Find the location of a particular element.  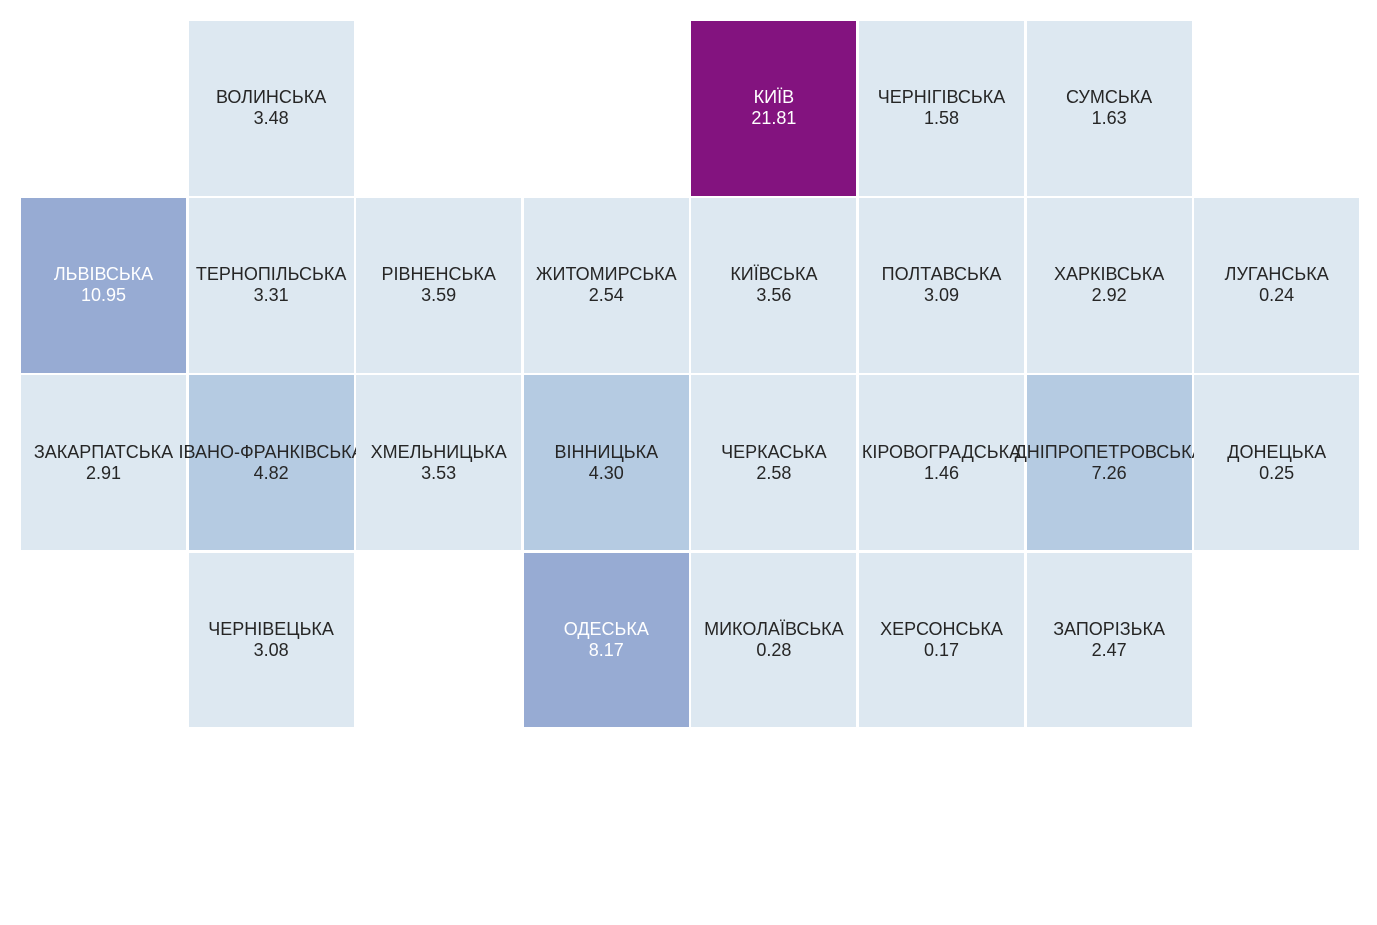

region-tile: ЛУГАНСЬКА 0.24 is located at coordinates (1277, 285).